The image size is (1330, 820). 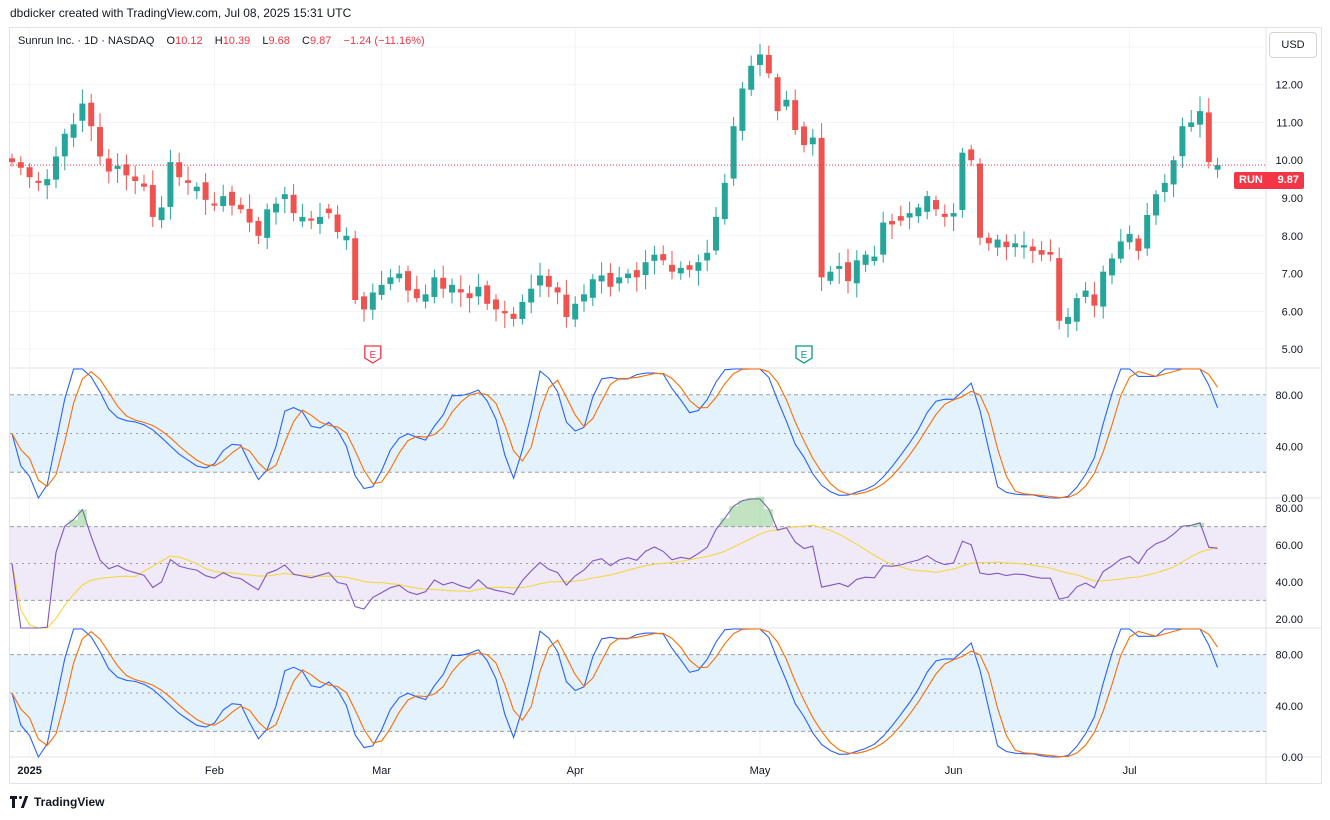 I want to click on stoch-d-line, so click(x=615, y=693).